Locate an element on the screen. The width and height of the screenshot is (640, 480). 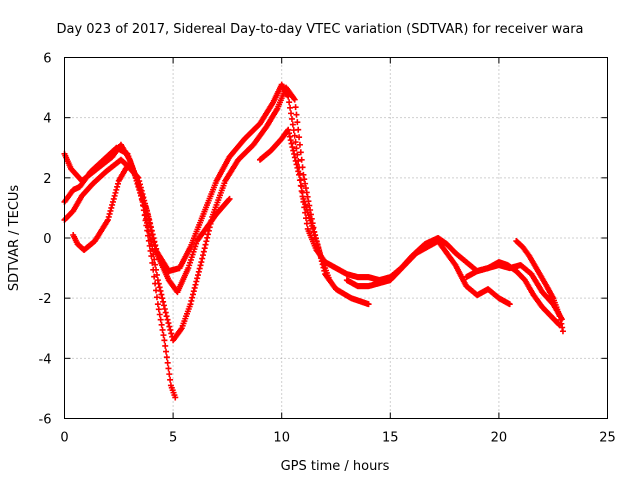
y-tick-label: 0 is located at coordinates (47, 239).